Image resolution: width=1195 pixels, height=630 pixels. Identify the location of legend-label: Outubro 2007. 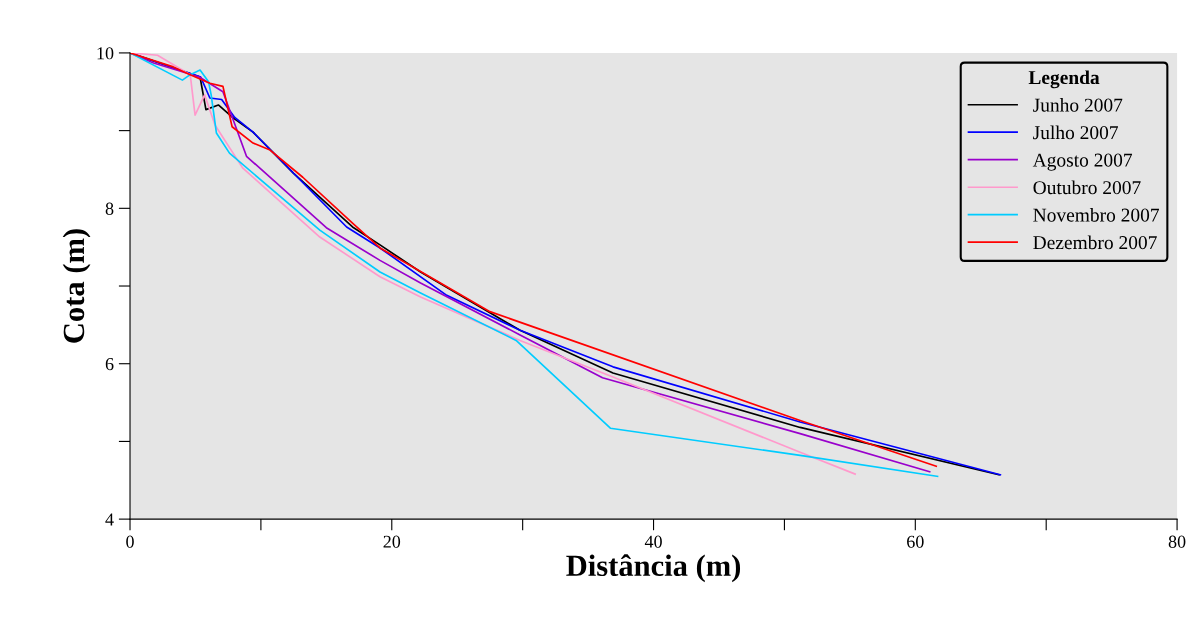
(1087, 187).